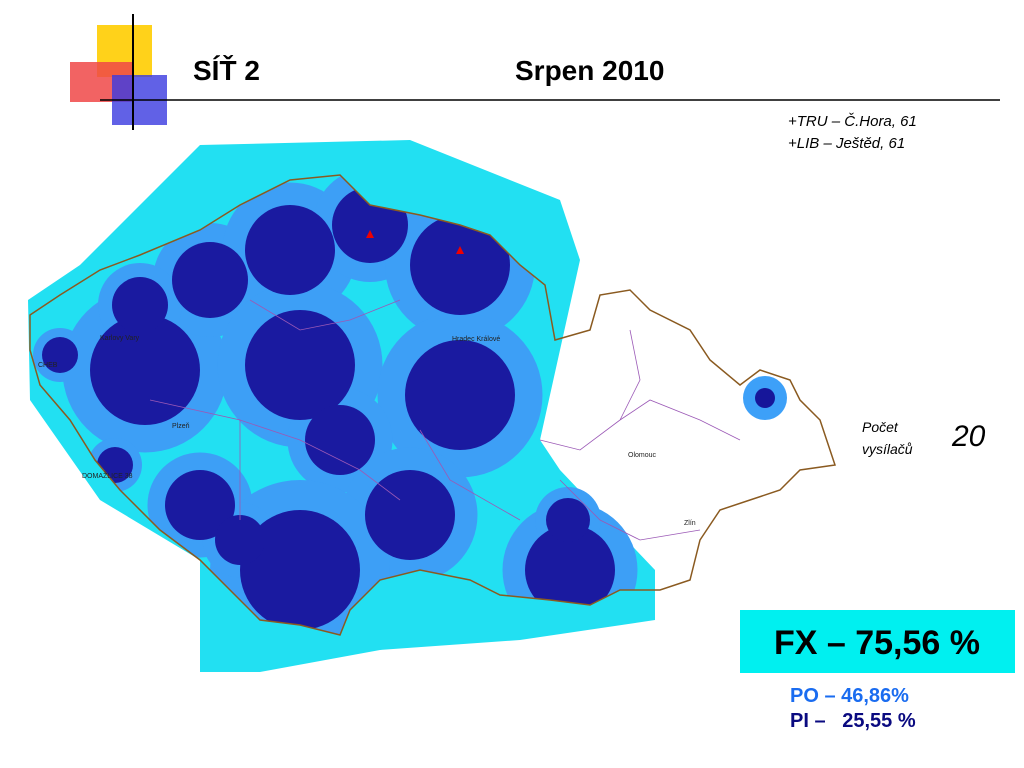 This screenshot has height=768, width=1024. Describe the element at coordinates (880, 427) in the screenshot. I see `transmitters-label: Počet` at that location.